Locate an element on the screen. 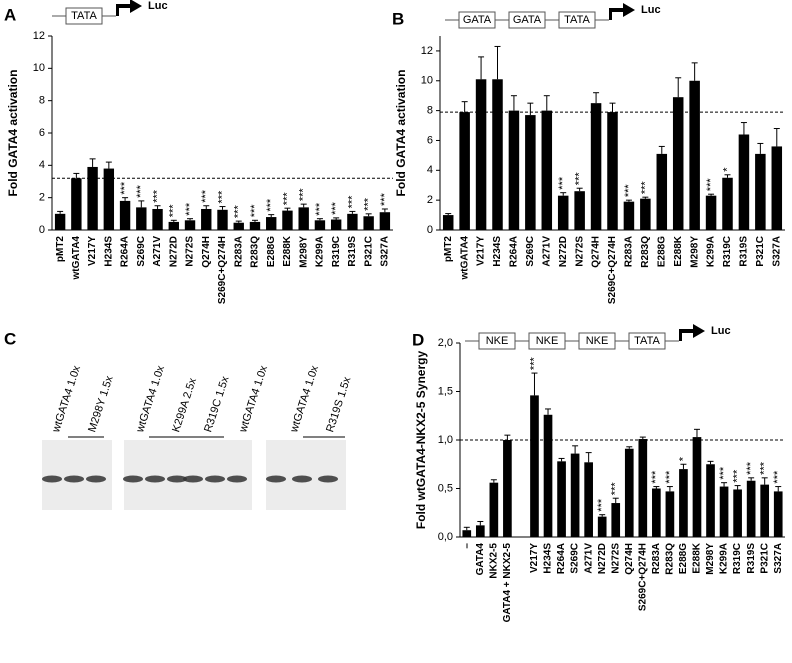 This screenshot has width=792, height=663. construct-element: TATA is located at coordinates (577, 20).